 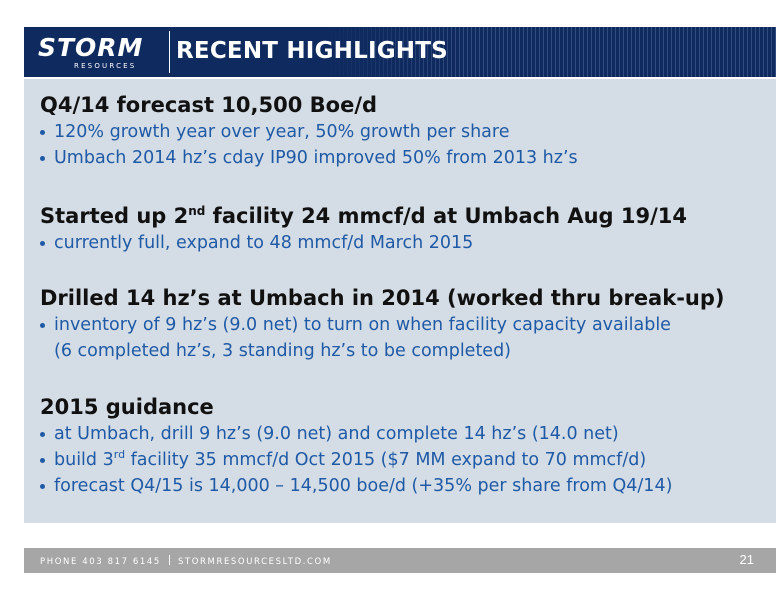 I want to click on header-divider, so click(x=169, y=52).